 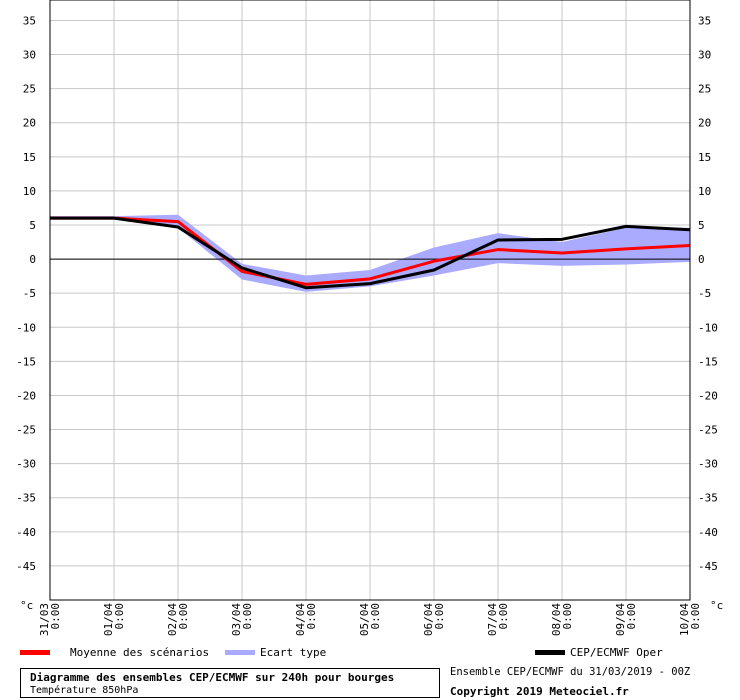 What do you see at coordinates (26, 498) in the screenshot?
I see `y-tick-left-14: -35` at bounding box center [26, 498].